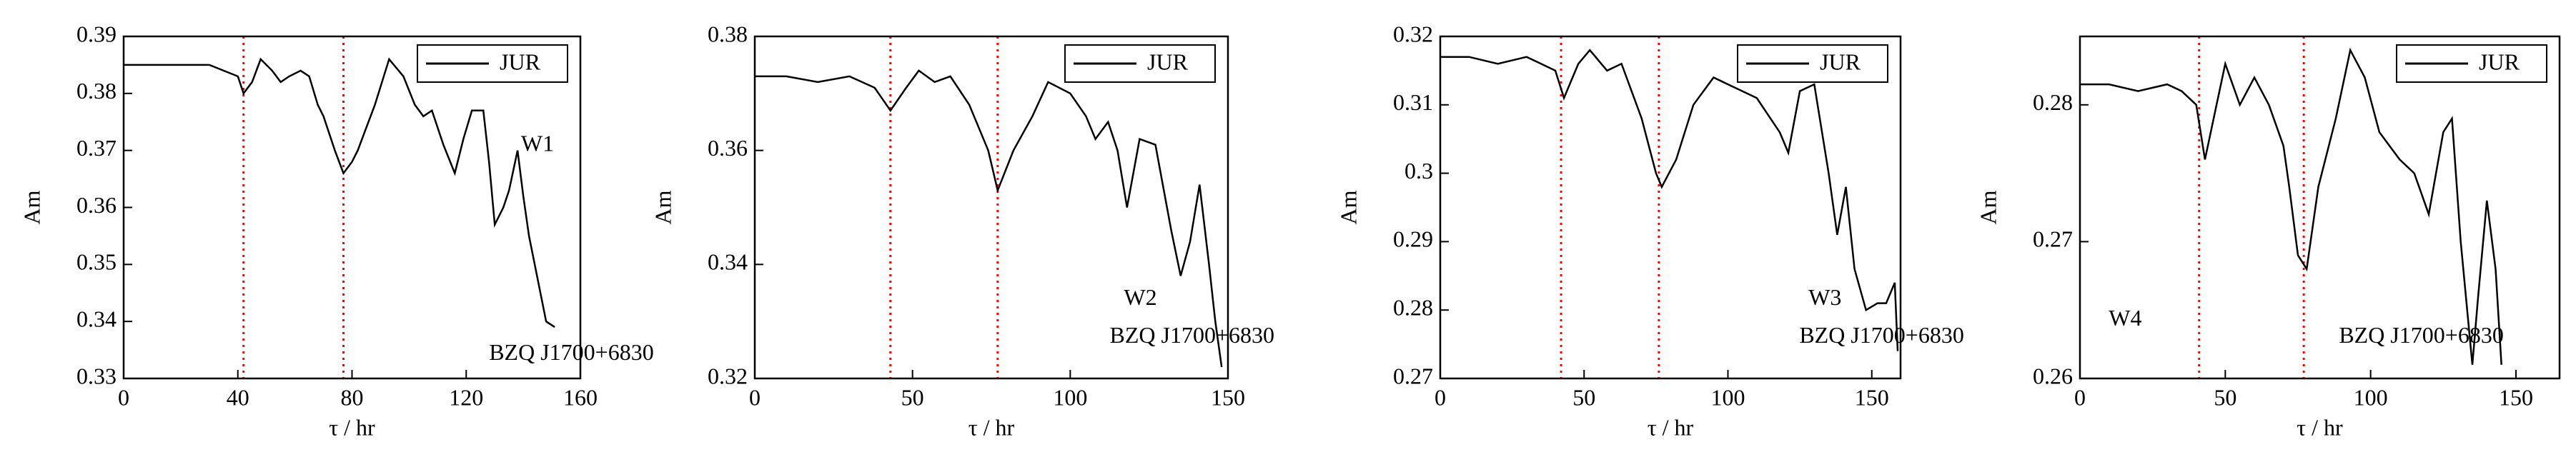  Describe the element at coordinates (353, 397) in the screenshot. I see `x-tick-label: 80` at that location.